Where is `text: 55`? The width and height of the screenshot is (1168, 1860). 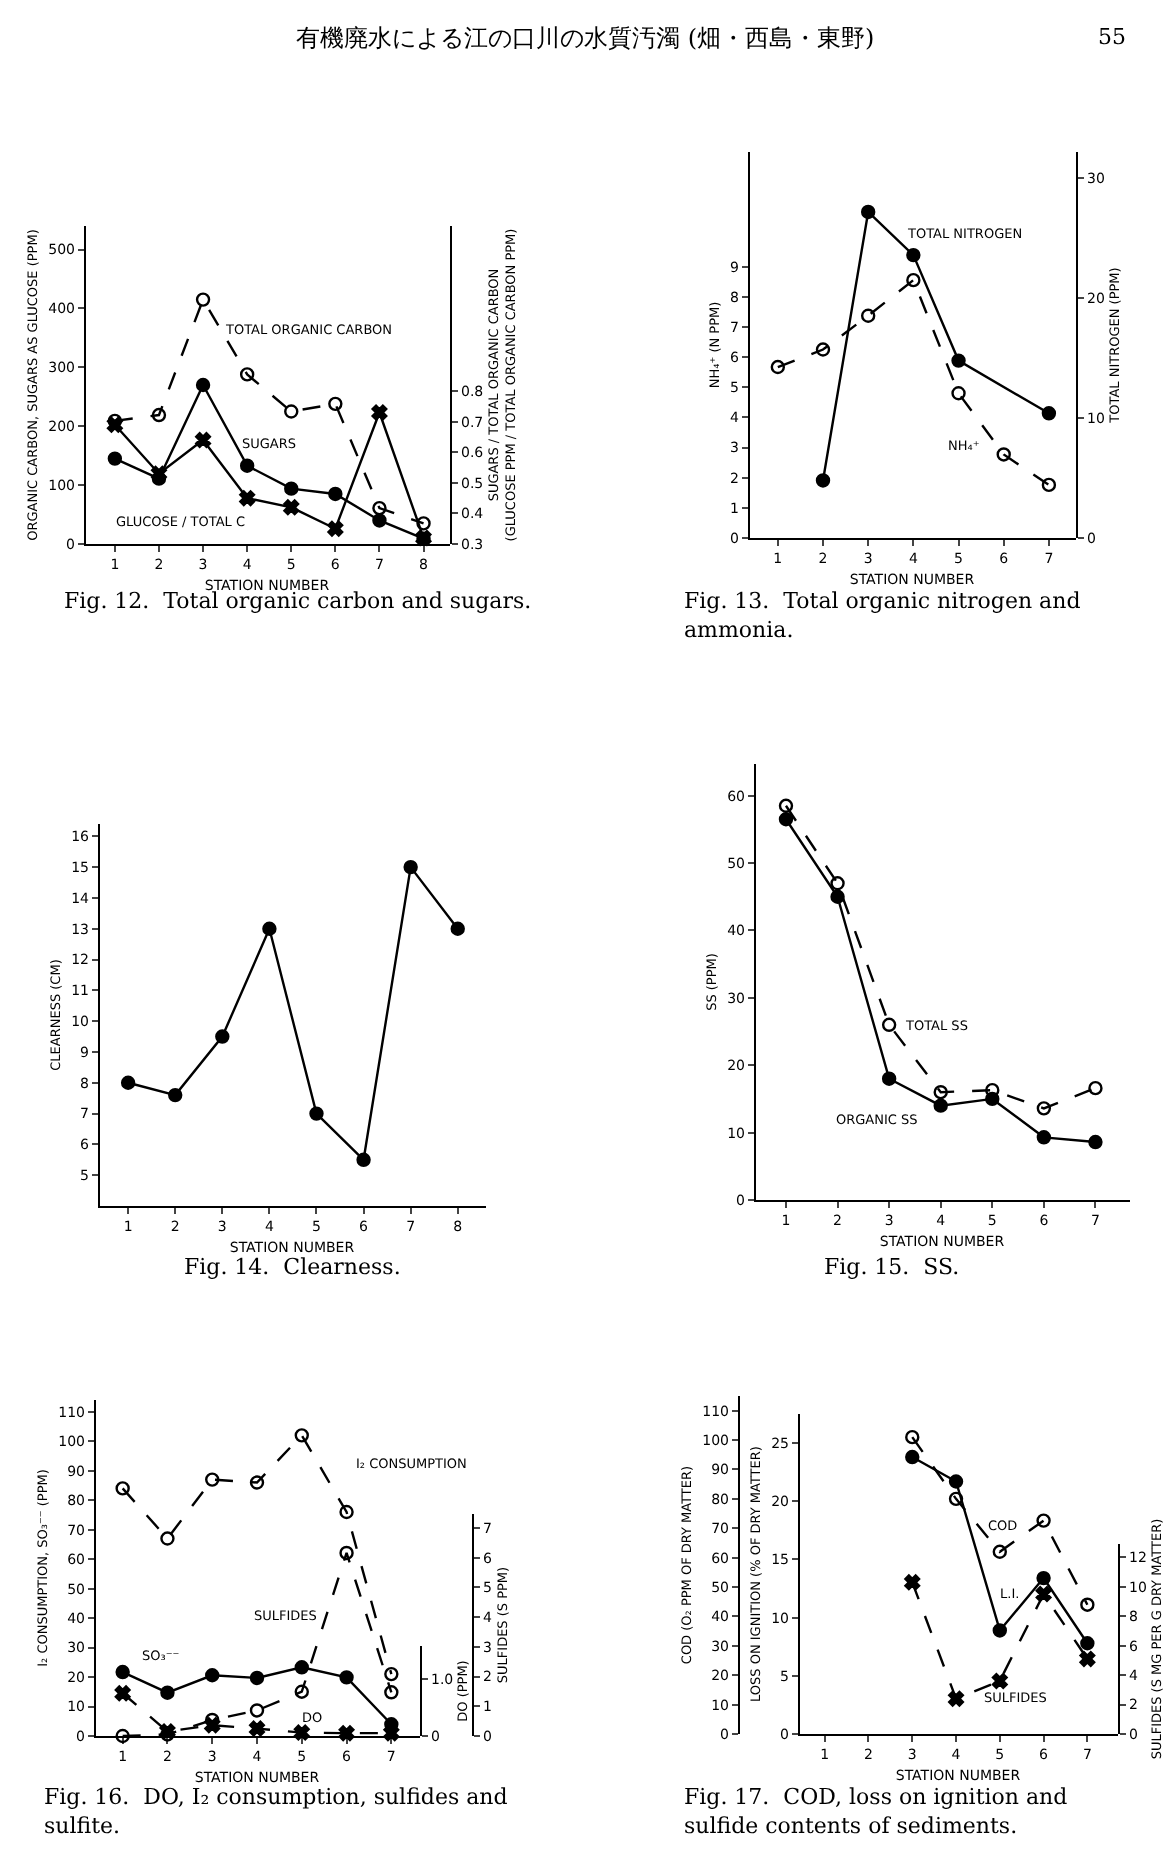 text: 55 is located at coordinates (1112, 37).